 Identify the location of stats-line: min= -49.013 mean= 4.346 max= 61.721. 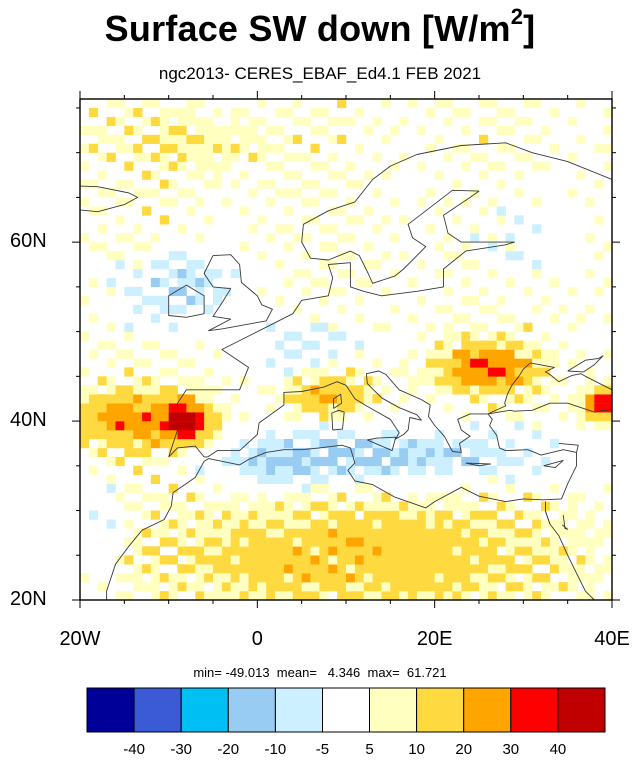
(320, 672).